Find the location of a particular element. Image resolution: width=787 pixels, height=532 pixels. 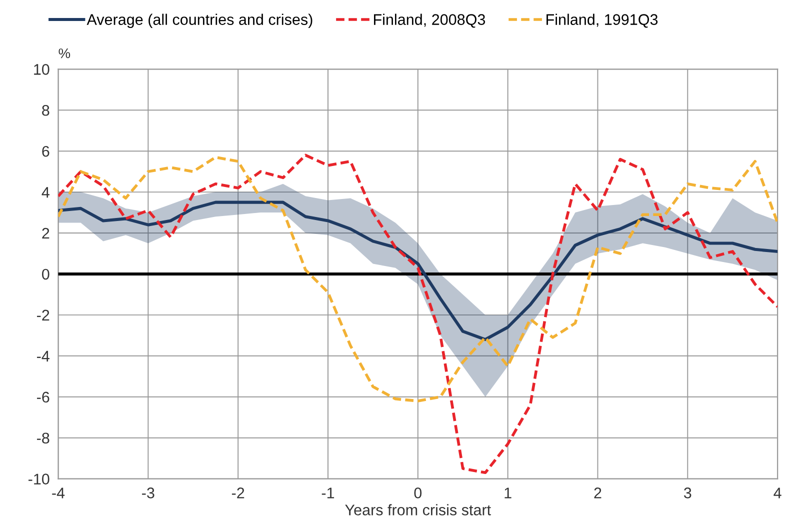

x-axis-title: Years from crisis start is located at coordinates (418, 510).